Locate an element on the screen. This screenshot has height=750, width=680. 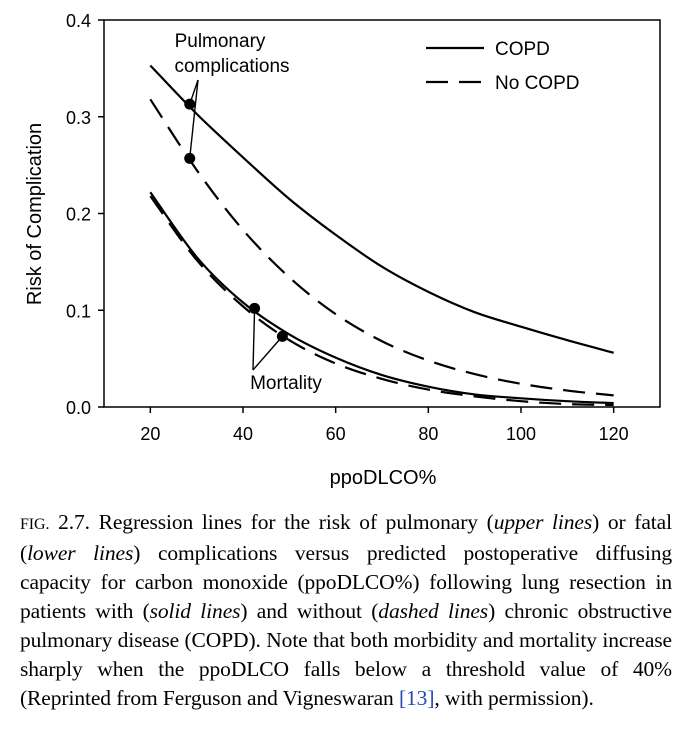
annotation-label: Pulmonary is located at coordinates (220, 41).